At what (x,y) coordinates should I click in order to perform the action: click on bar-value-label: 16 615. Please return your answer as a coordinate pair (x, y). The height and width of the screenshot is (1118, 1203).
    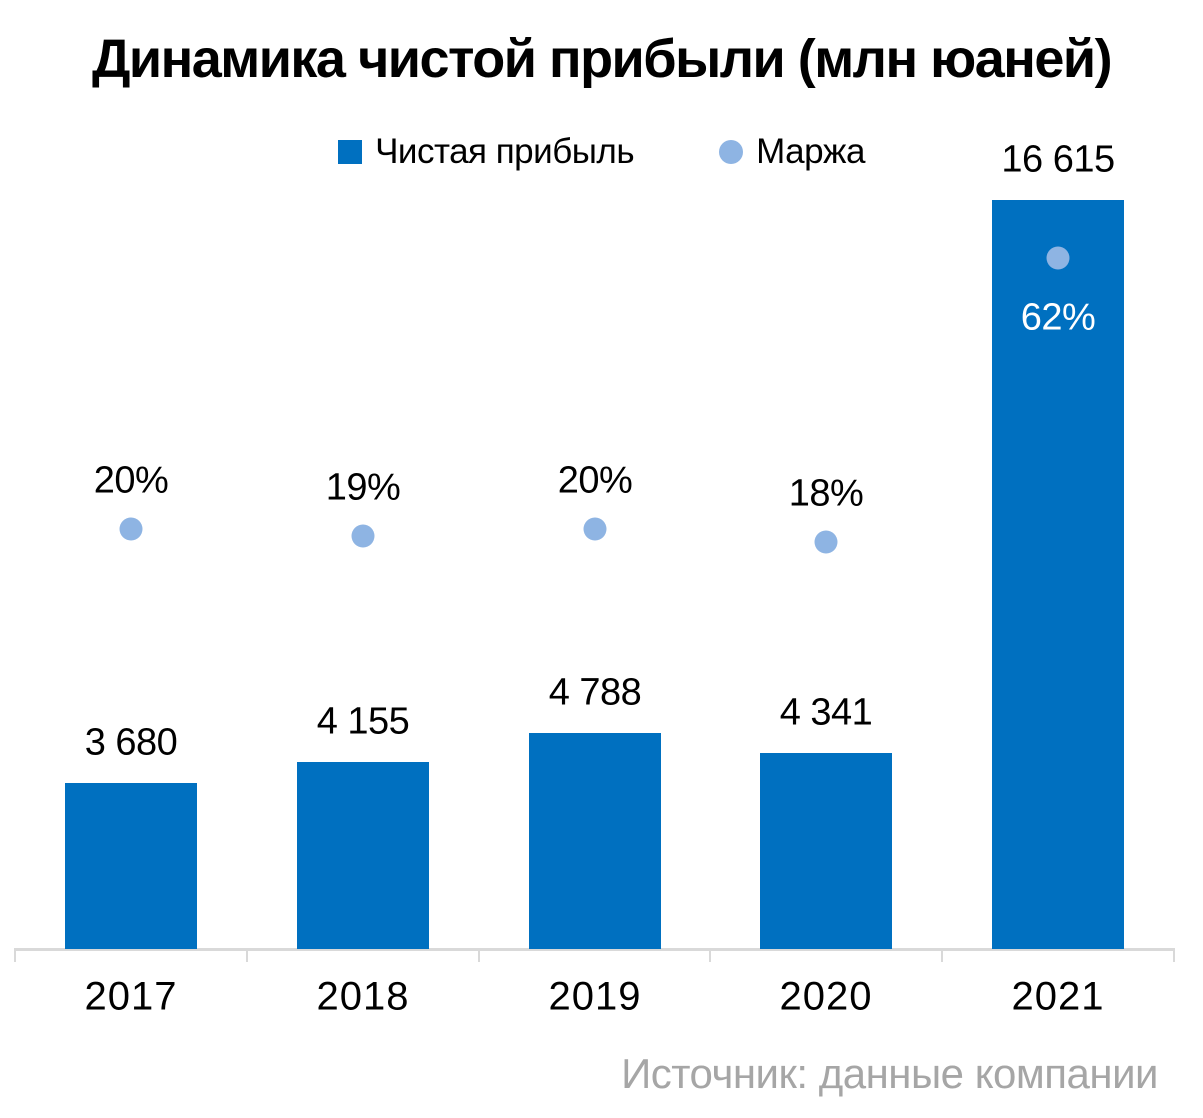
    Looking at the image, I should click on (1058, 159).